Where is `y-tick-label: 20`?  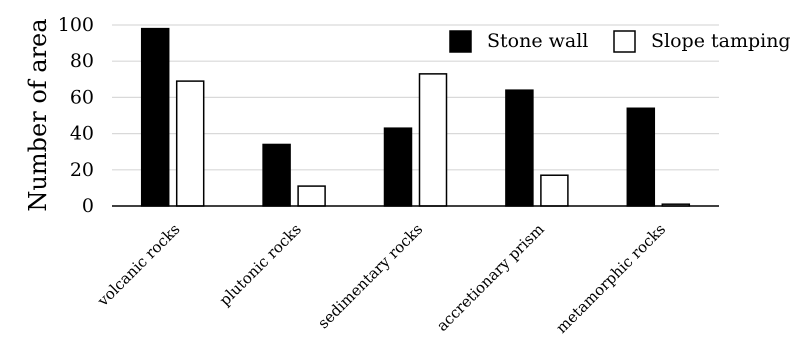
y-tick-label: 20 is located at coordinates (82, 170).